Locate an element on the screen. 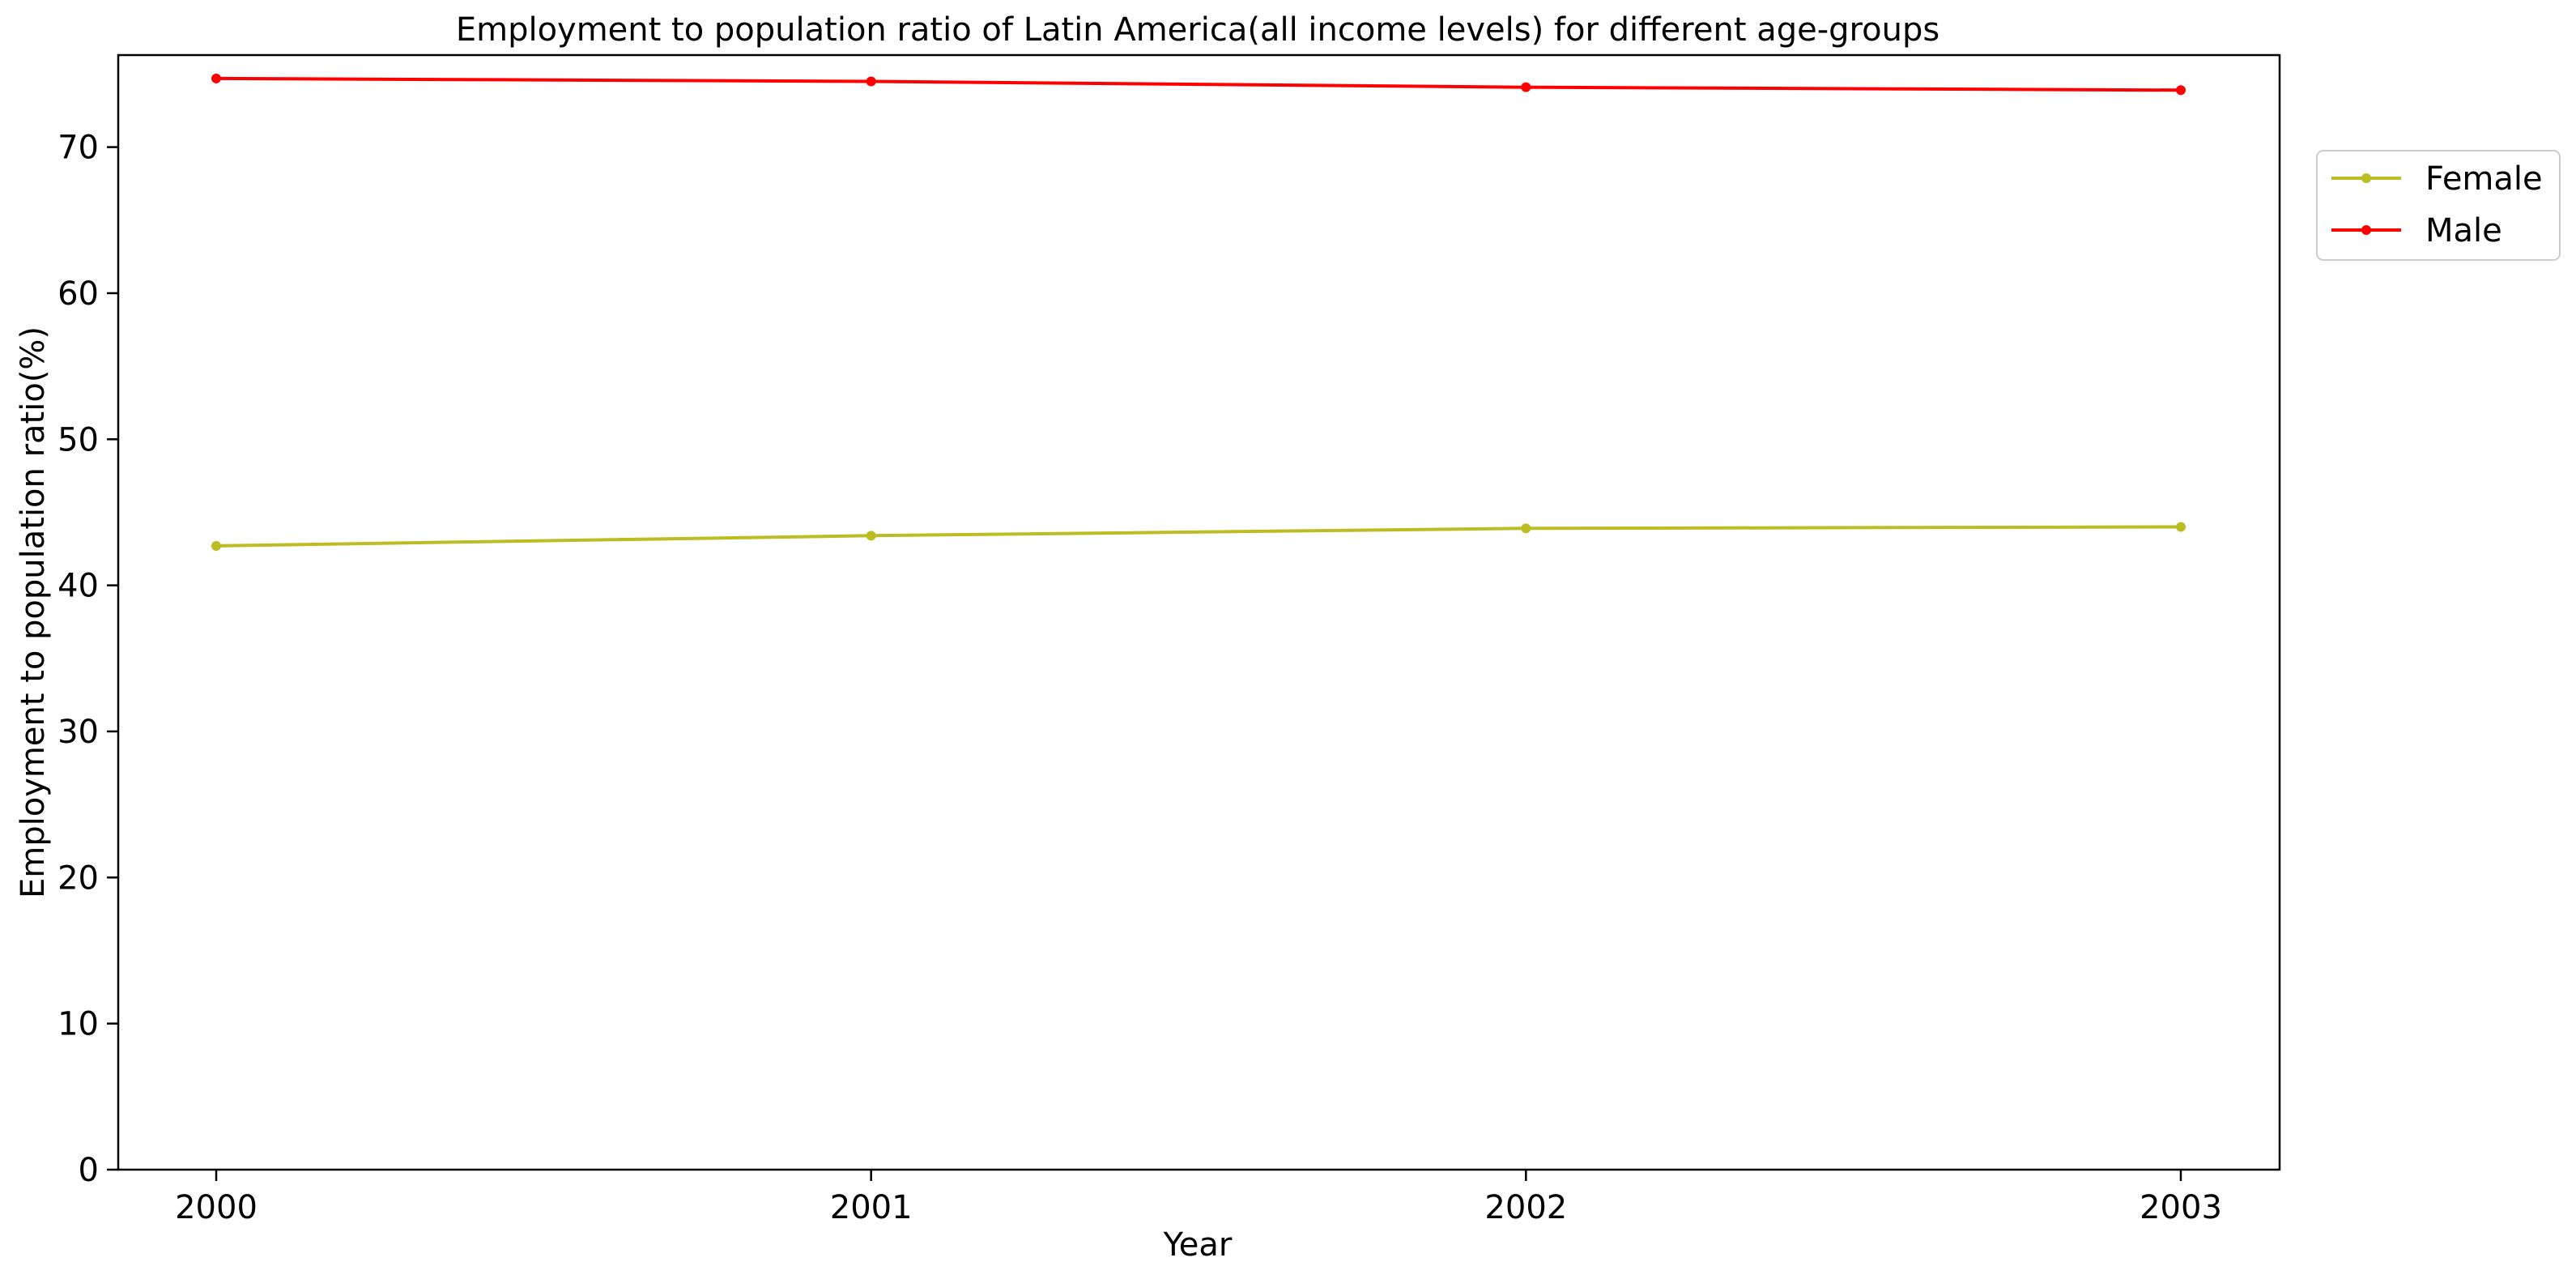  series-line-male is located at coordinates (1198, 84).